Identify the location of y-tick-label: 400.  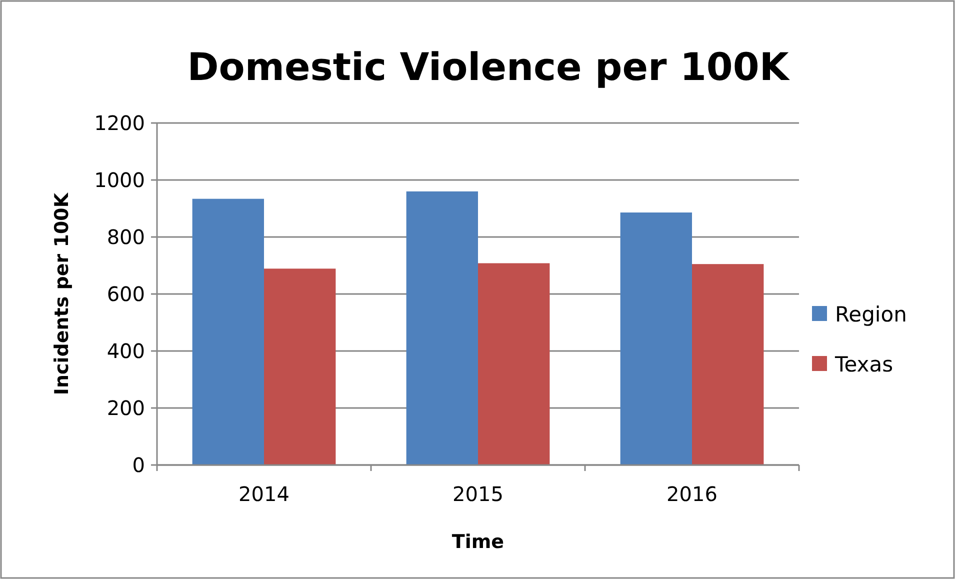
(125, 351).